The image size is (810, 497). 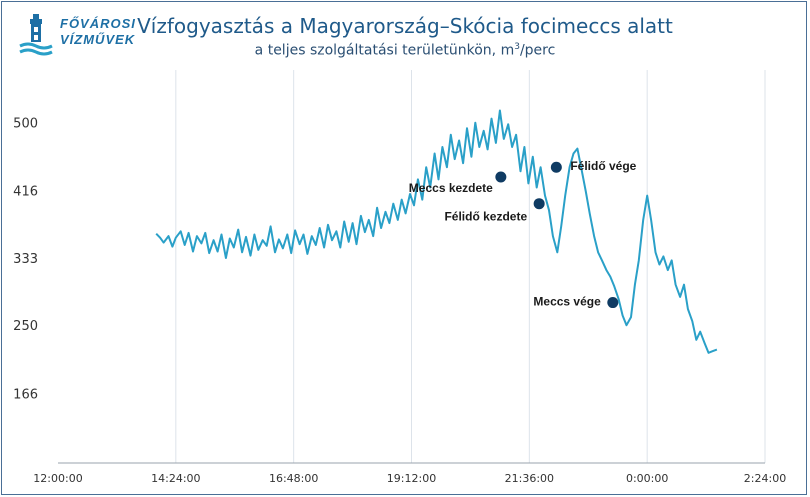 I want to click on y-tick-label: 416, so click(x=25, y=192).